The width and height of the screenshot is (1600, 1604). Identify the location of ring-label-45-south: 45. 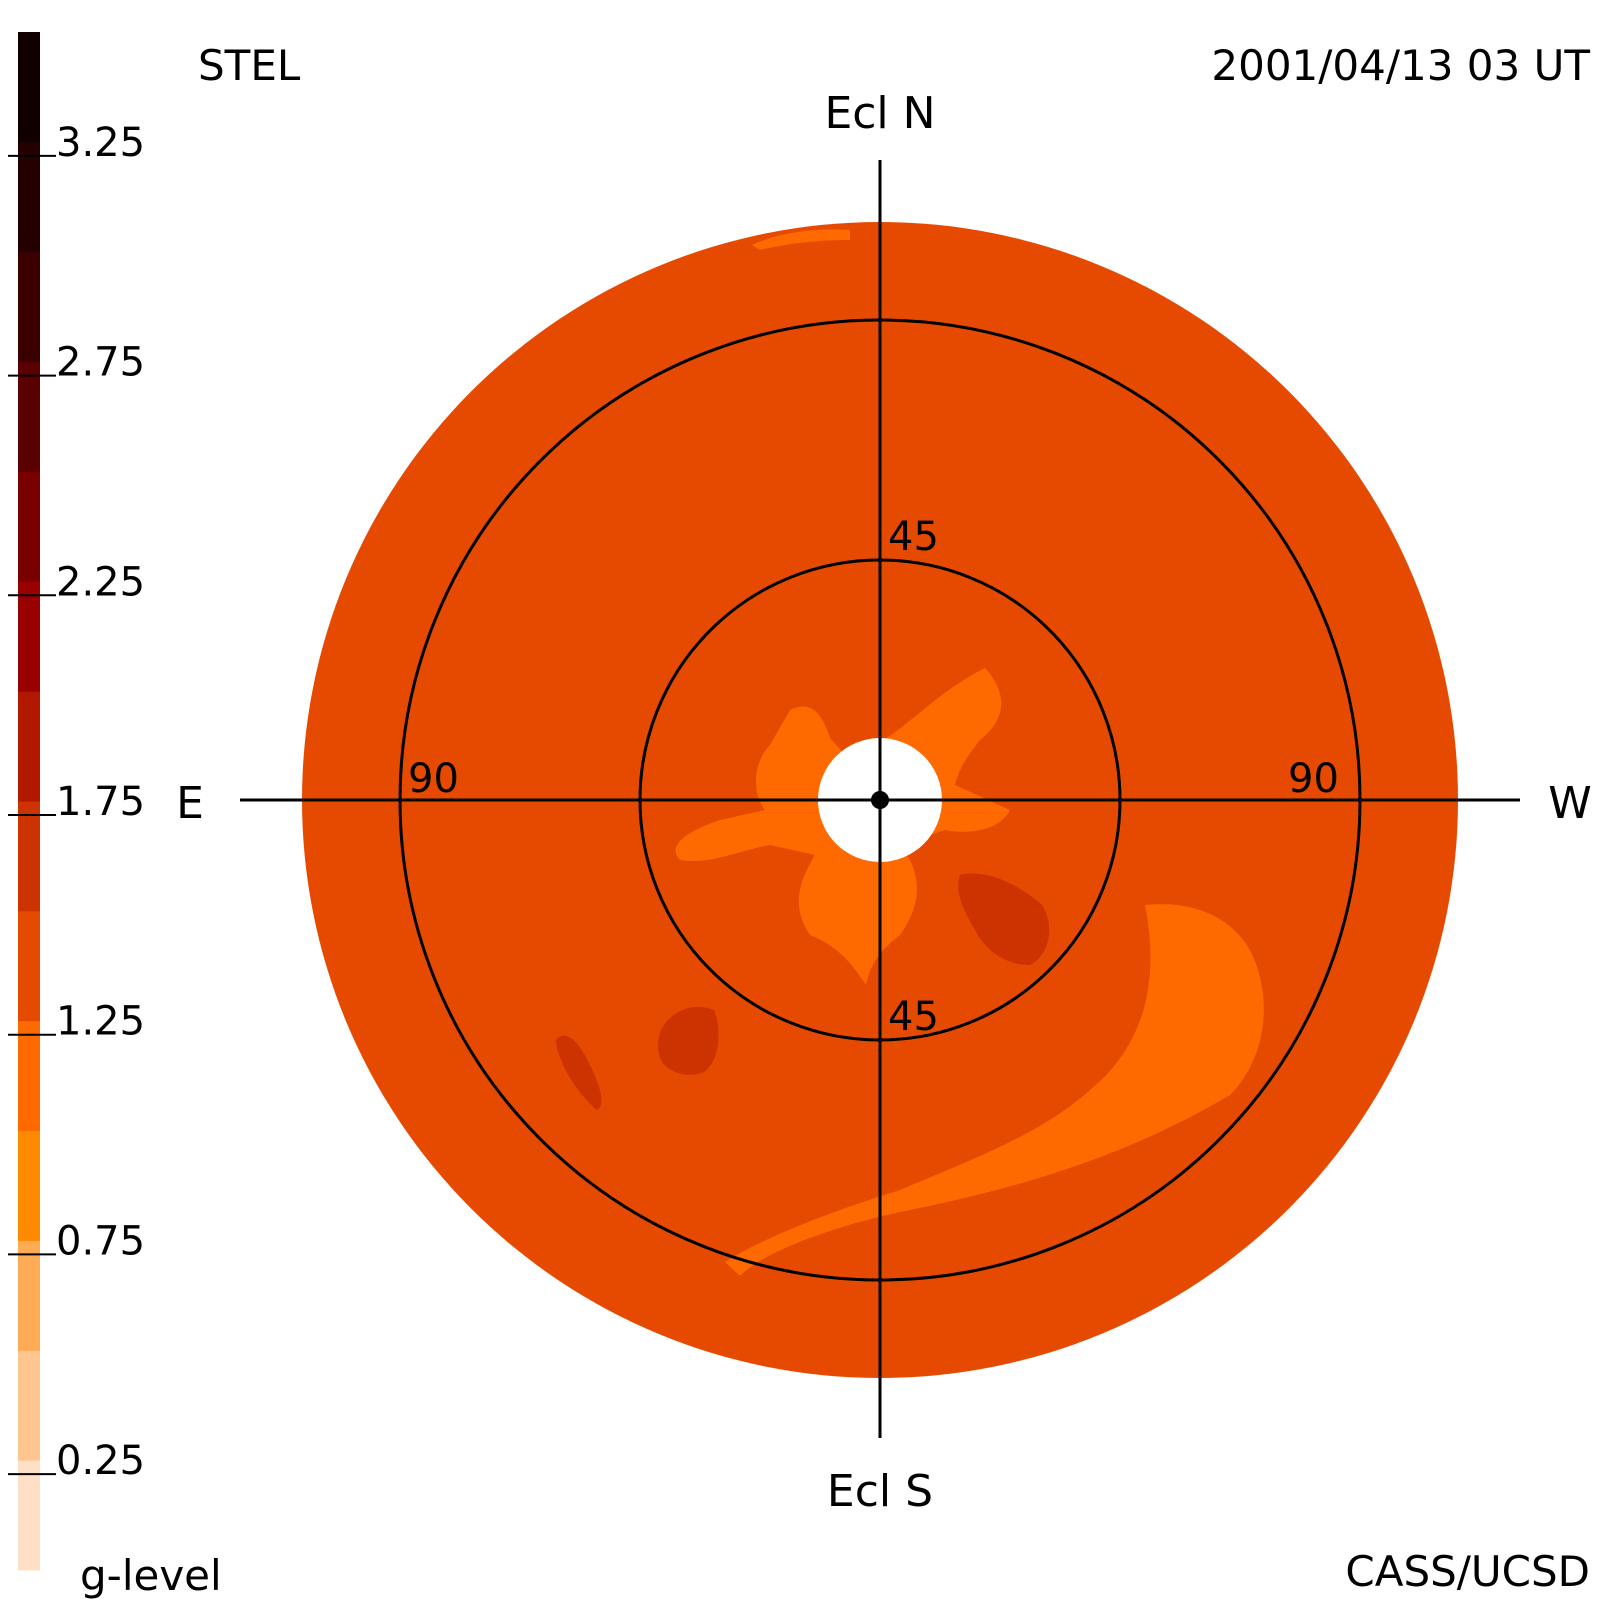
(913, 1017).